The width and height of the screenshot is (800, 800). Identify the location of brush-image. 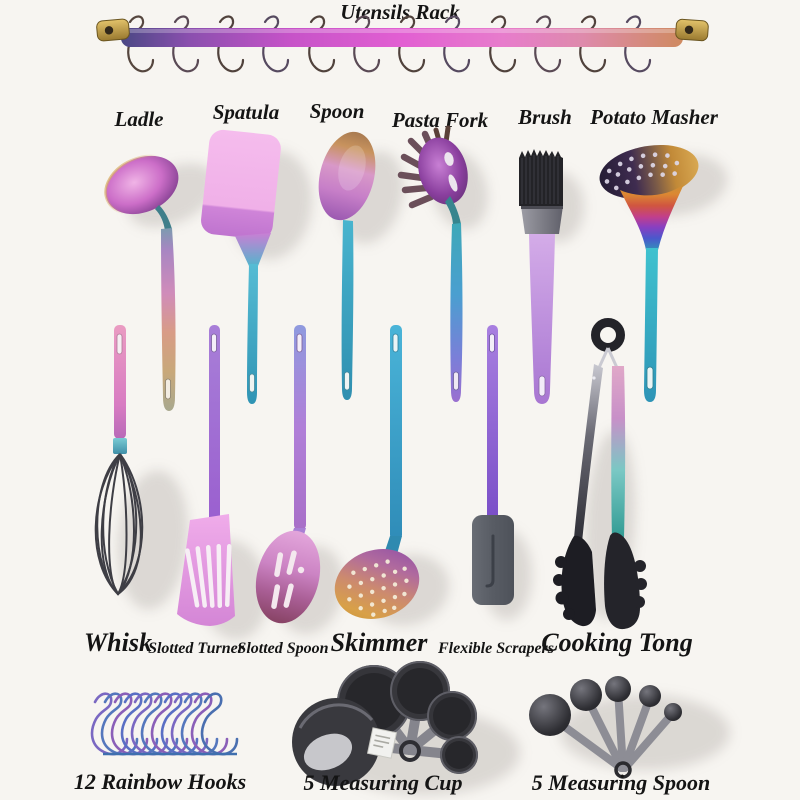
(541, 276).